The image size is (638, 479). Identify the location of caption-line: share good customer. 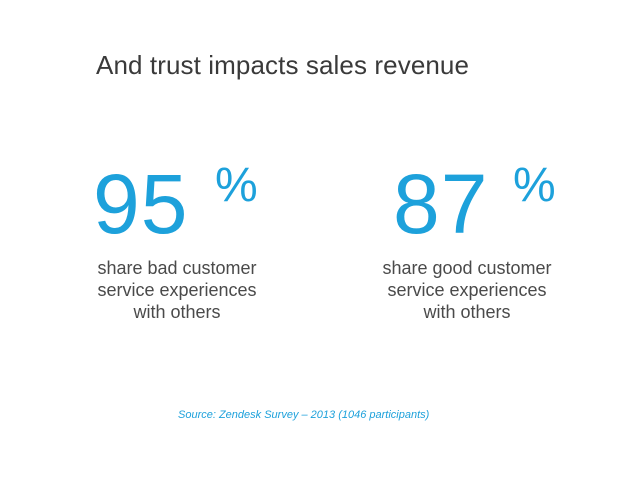
(467, 268).